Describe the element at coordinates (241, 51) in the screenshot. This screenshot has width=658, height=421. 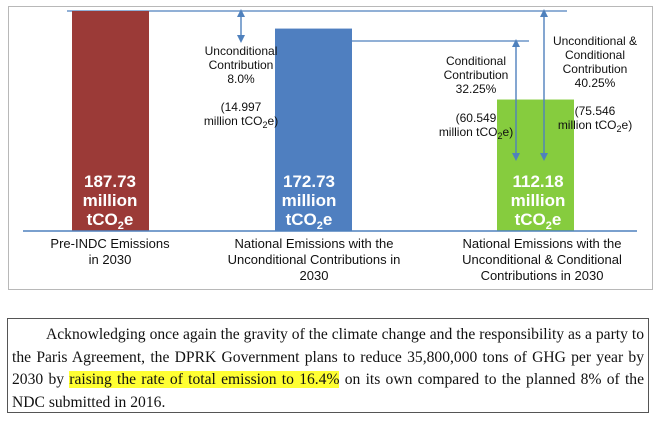
I see `annotation-label: Unconditional` at that location.